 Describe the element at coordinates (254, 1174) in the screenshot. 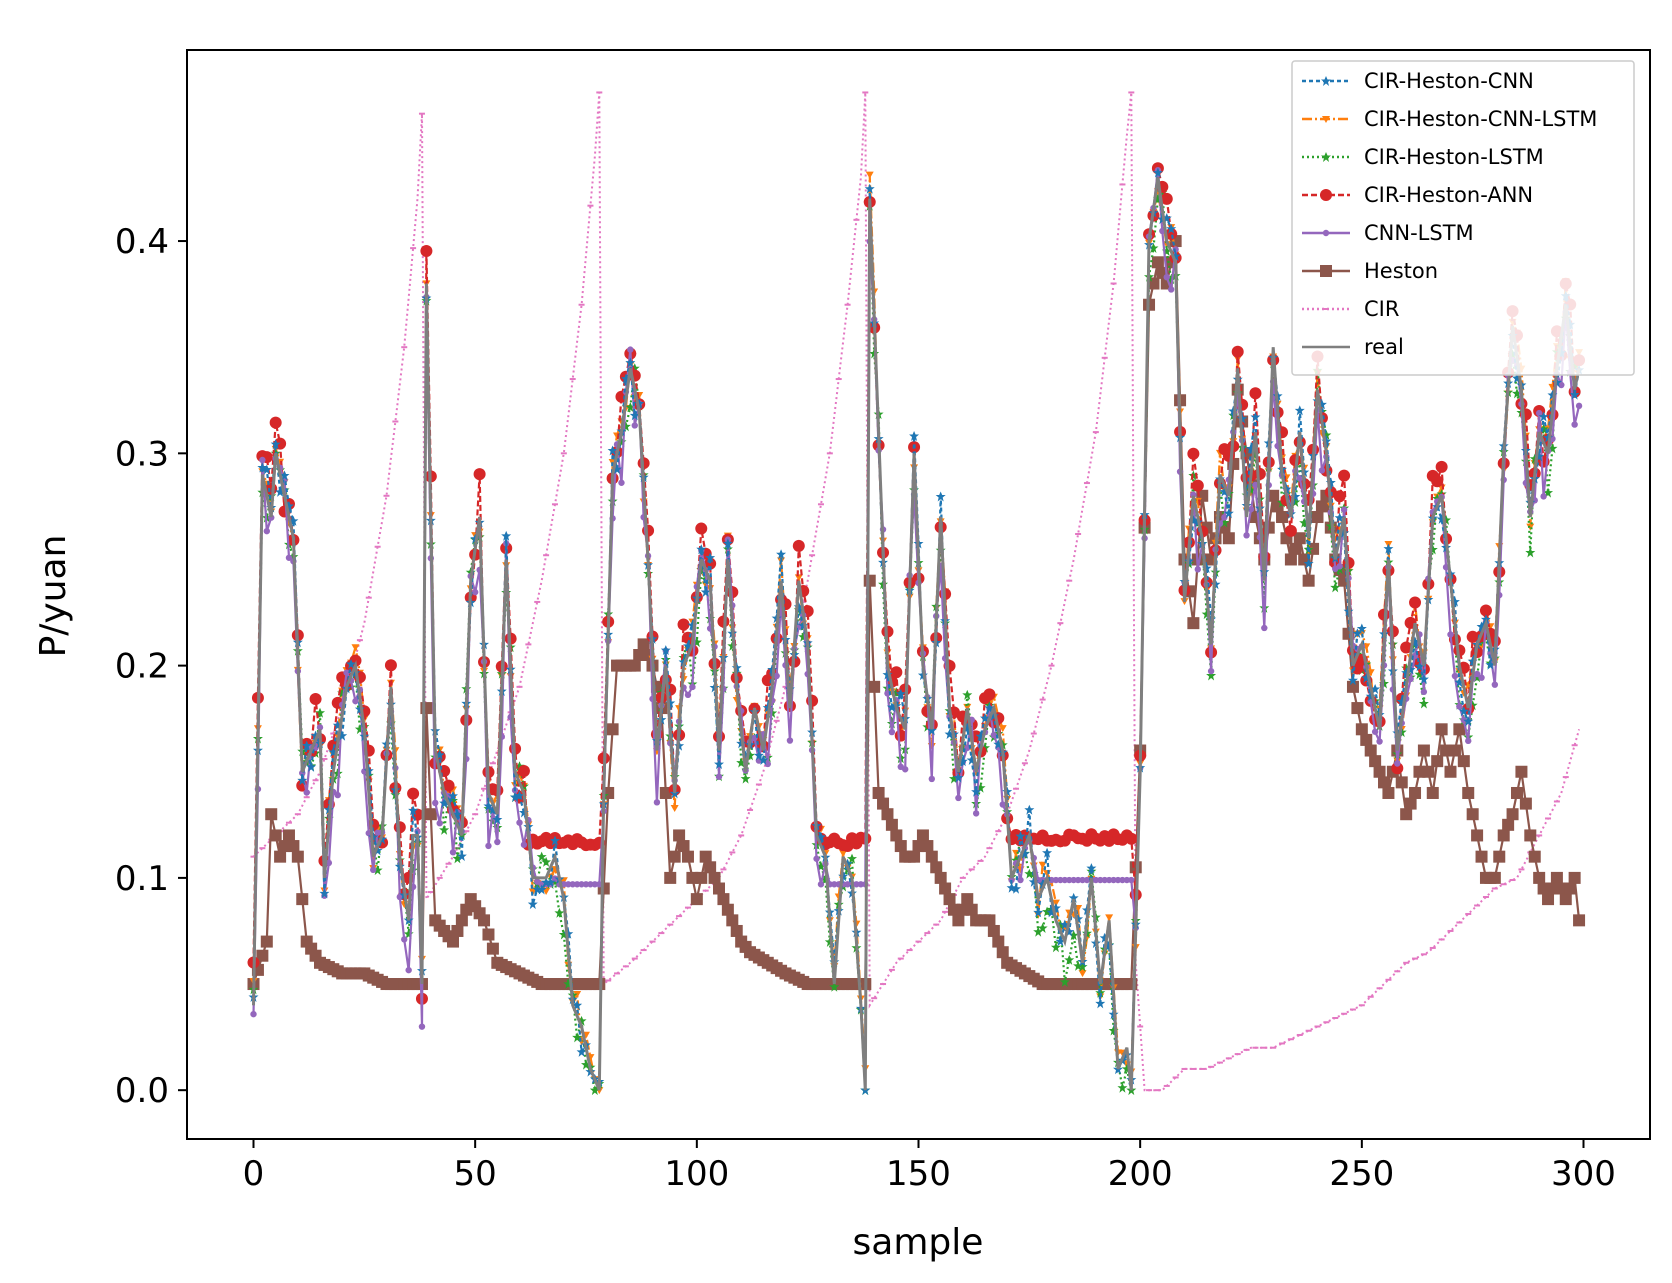

I see `x-tick-label: 0` at that location.